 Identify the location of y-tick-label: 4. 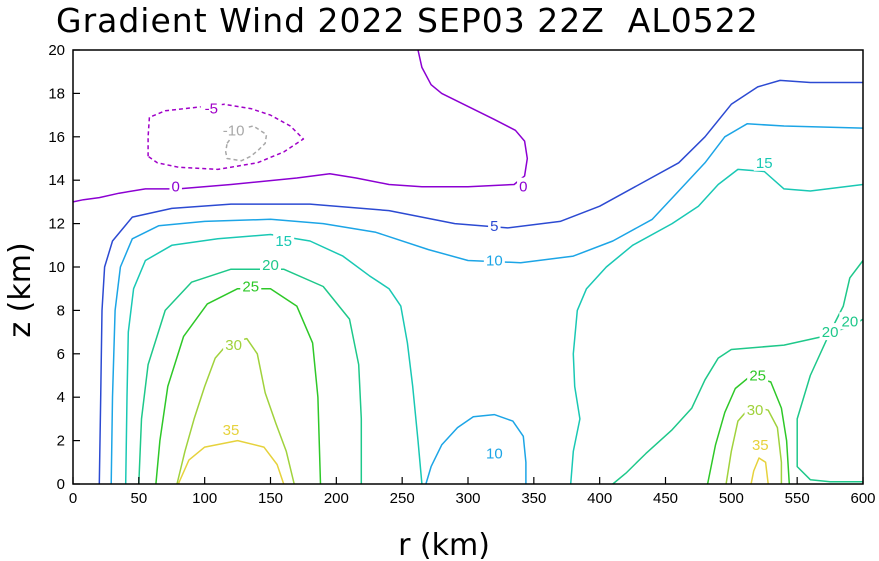
(61, 397).